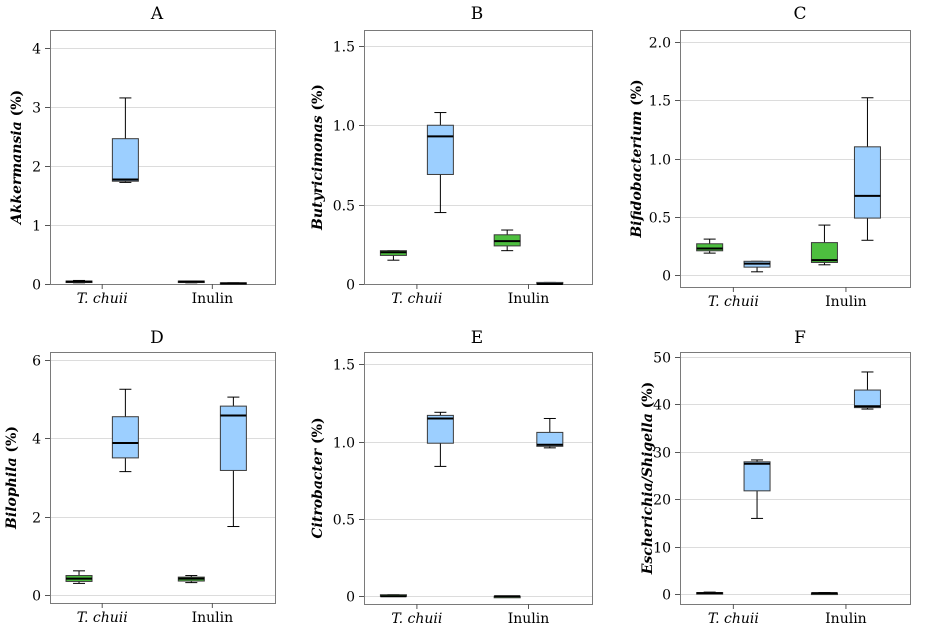  What do you see at coordinates (318, 173) in the screenshot?
I see `y-axis-label-genus: Butyricimonas` at bounding box center [318, 173].